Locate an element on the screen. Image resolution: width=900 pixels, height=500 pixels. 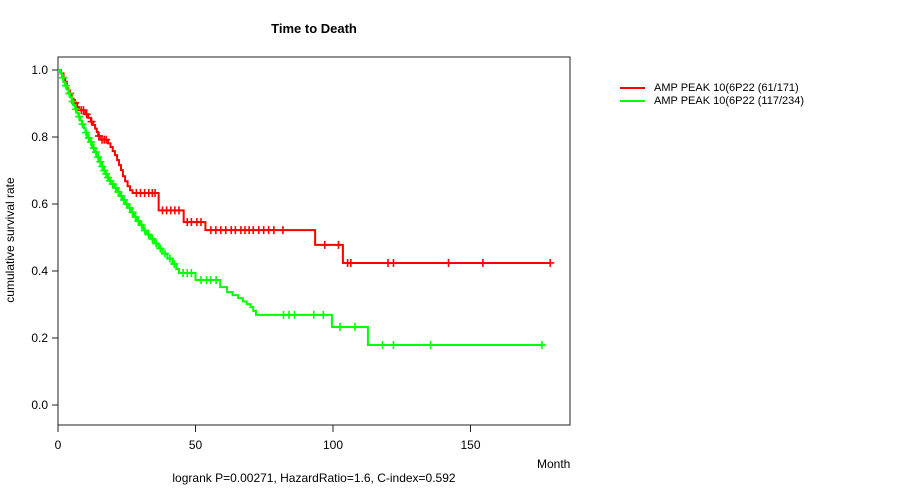
legend-item: AMP PEAK 10(6P22 (117/234) is located at coordinates (712, 100).